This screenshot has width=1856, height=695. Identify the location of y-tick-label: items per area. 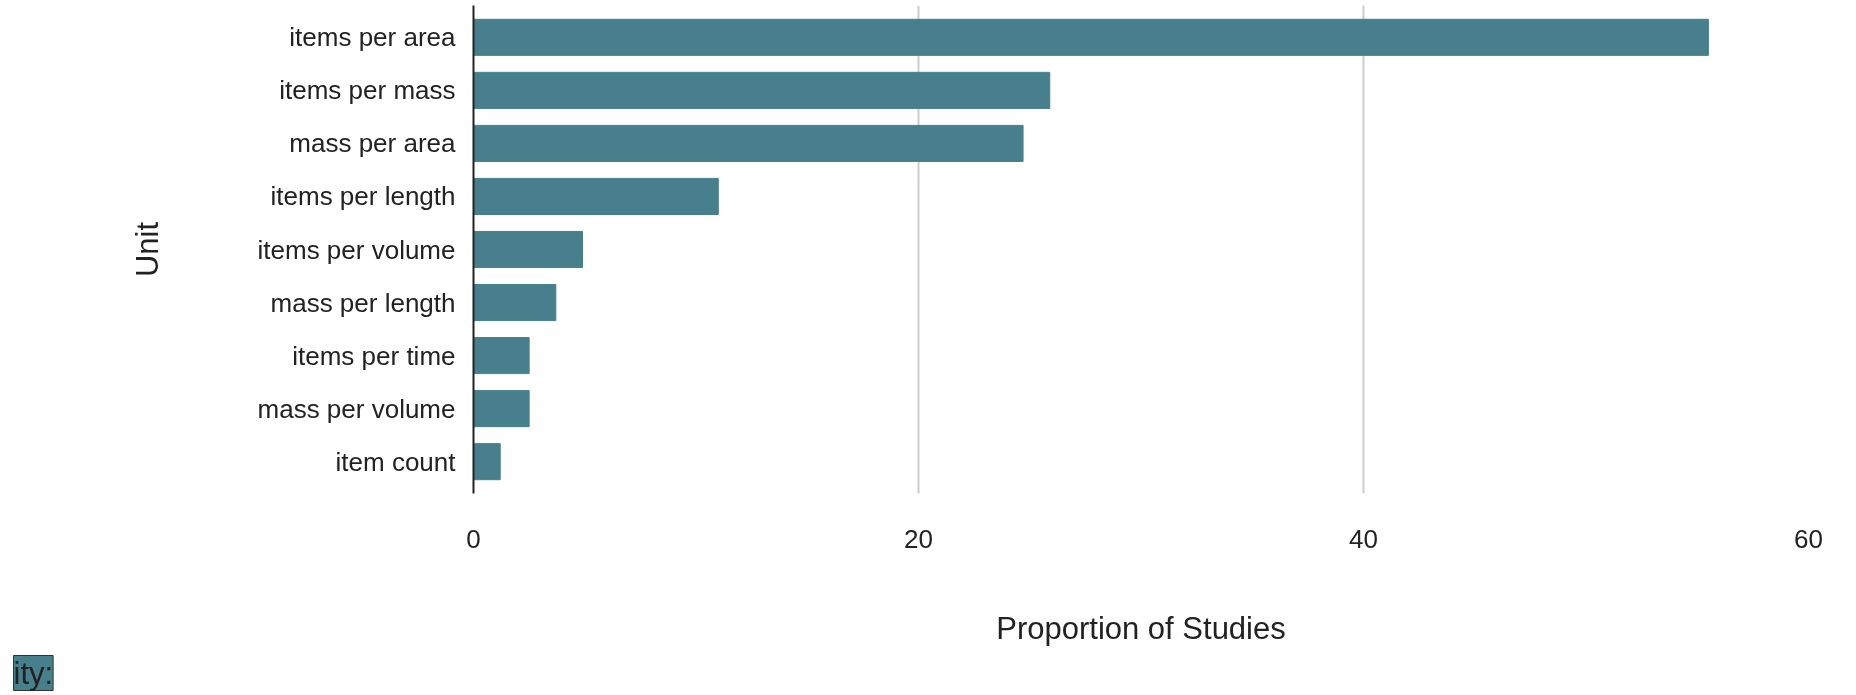
(373, 37).